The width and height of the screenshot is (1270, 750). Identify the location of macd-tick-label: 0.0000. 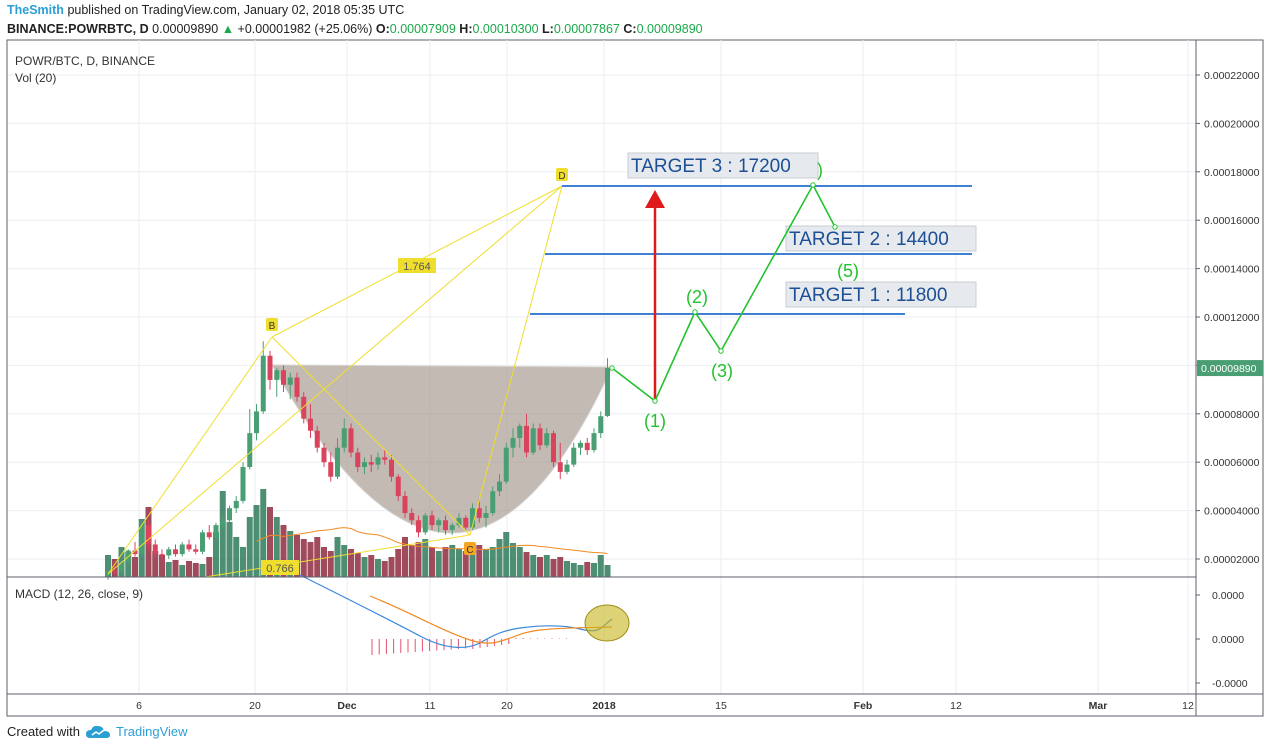
(1228, 596).